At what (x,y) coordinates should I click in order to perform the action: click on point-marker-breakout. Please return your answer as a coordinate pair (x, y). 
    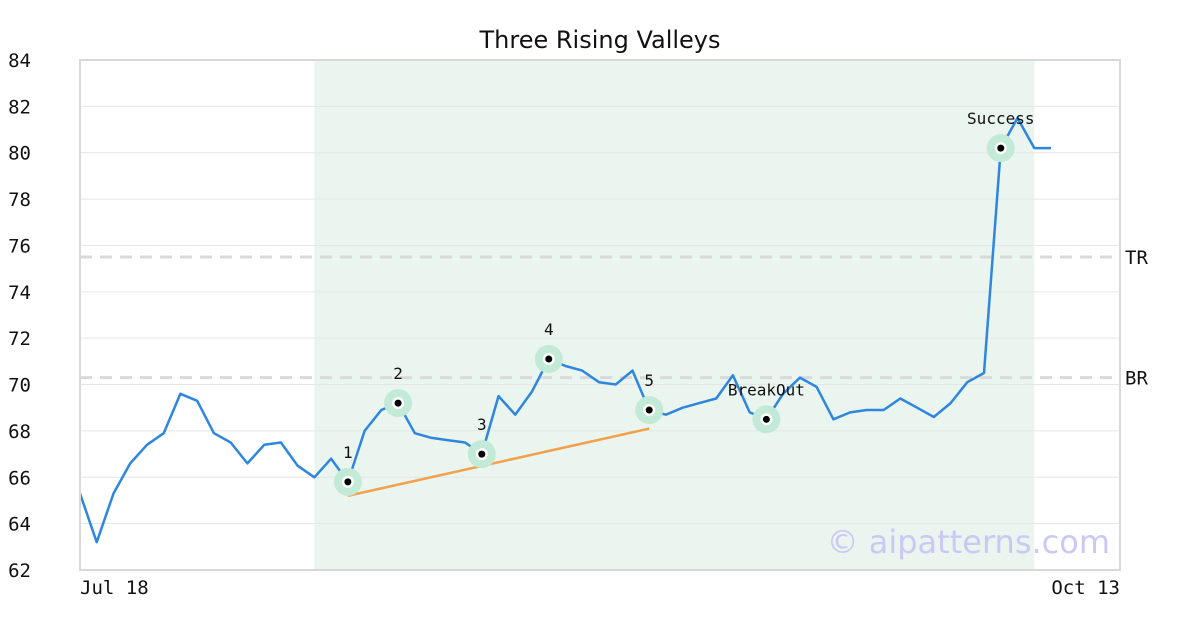
    Looking at the image, I should click on (766, 419).